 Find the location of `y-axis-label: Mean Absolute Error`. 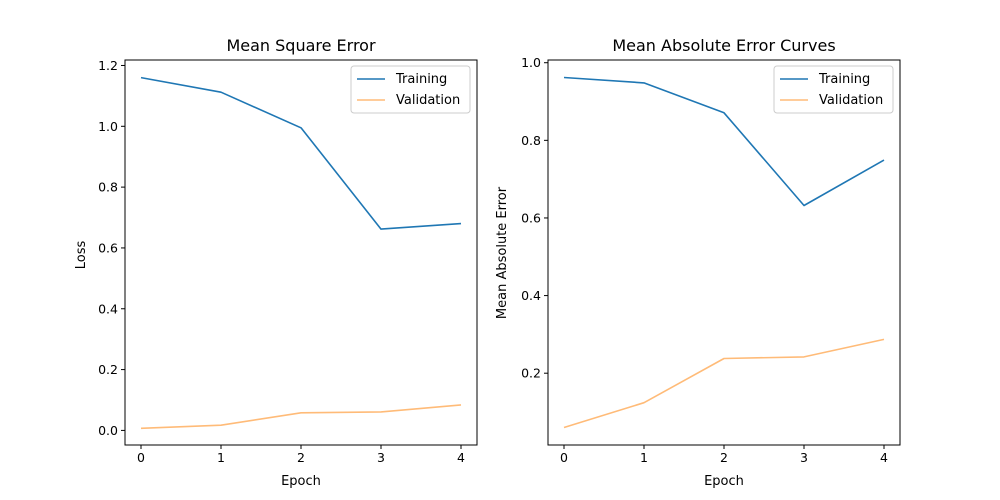

y-axis-label: Mean Absolute Error is located at coordinates (502, 252).